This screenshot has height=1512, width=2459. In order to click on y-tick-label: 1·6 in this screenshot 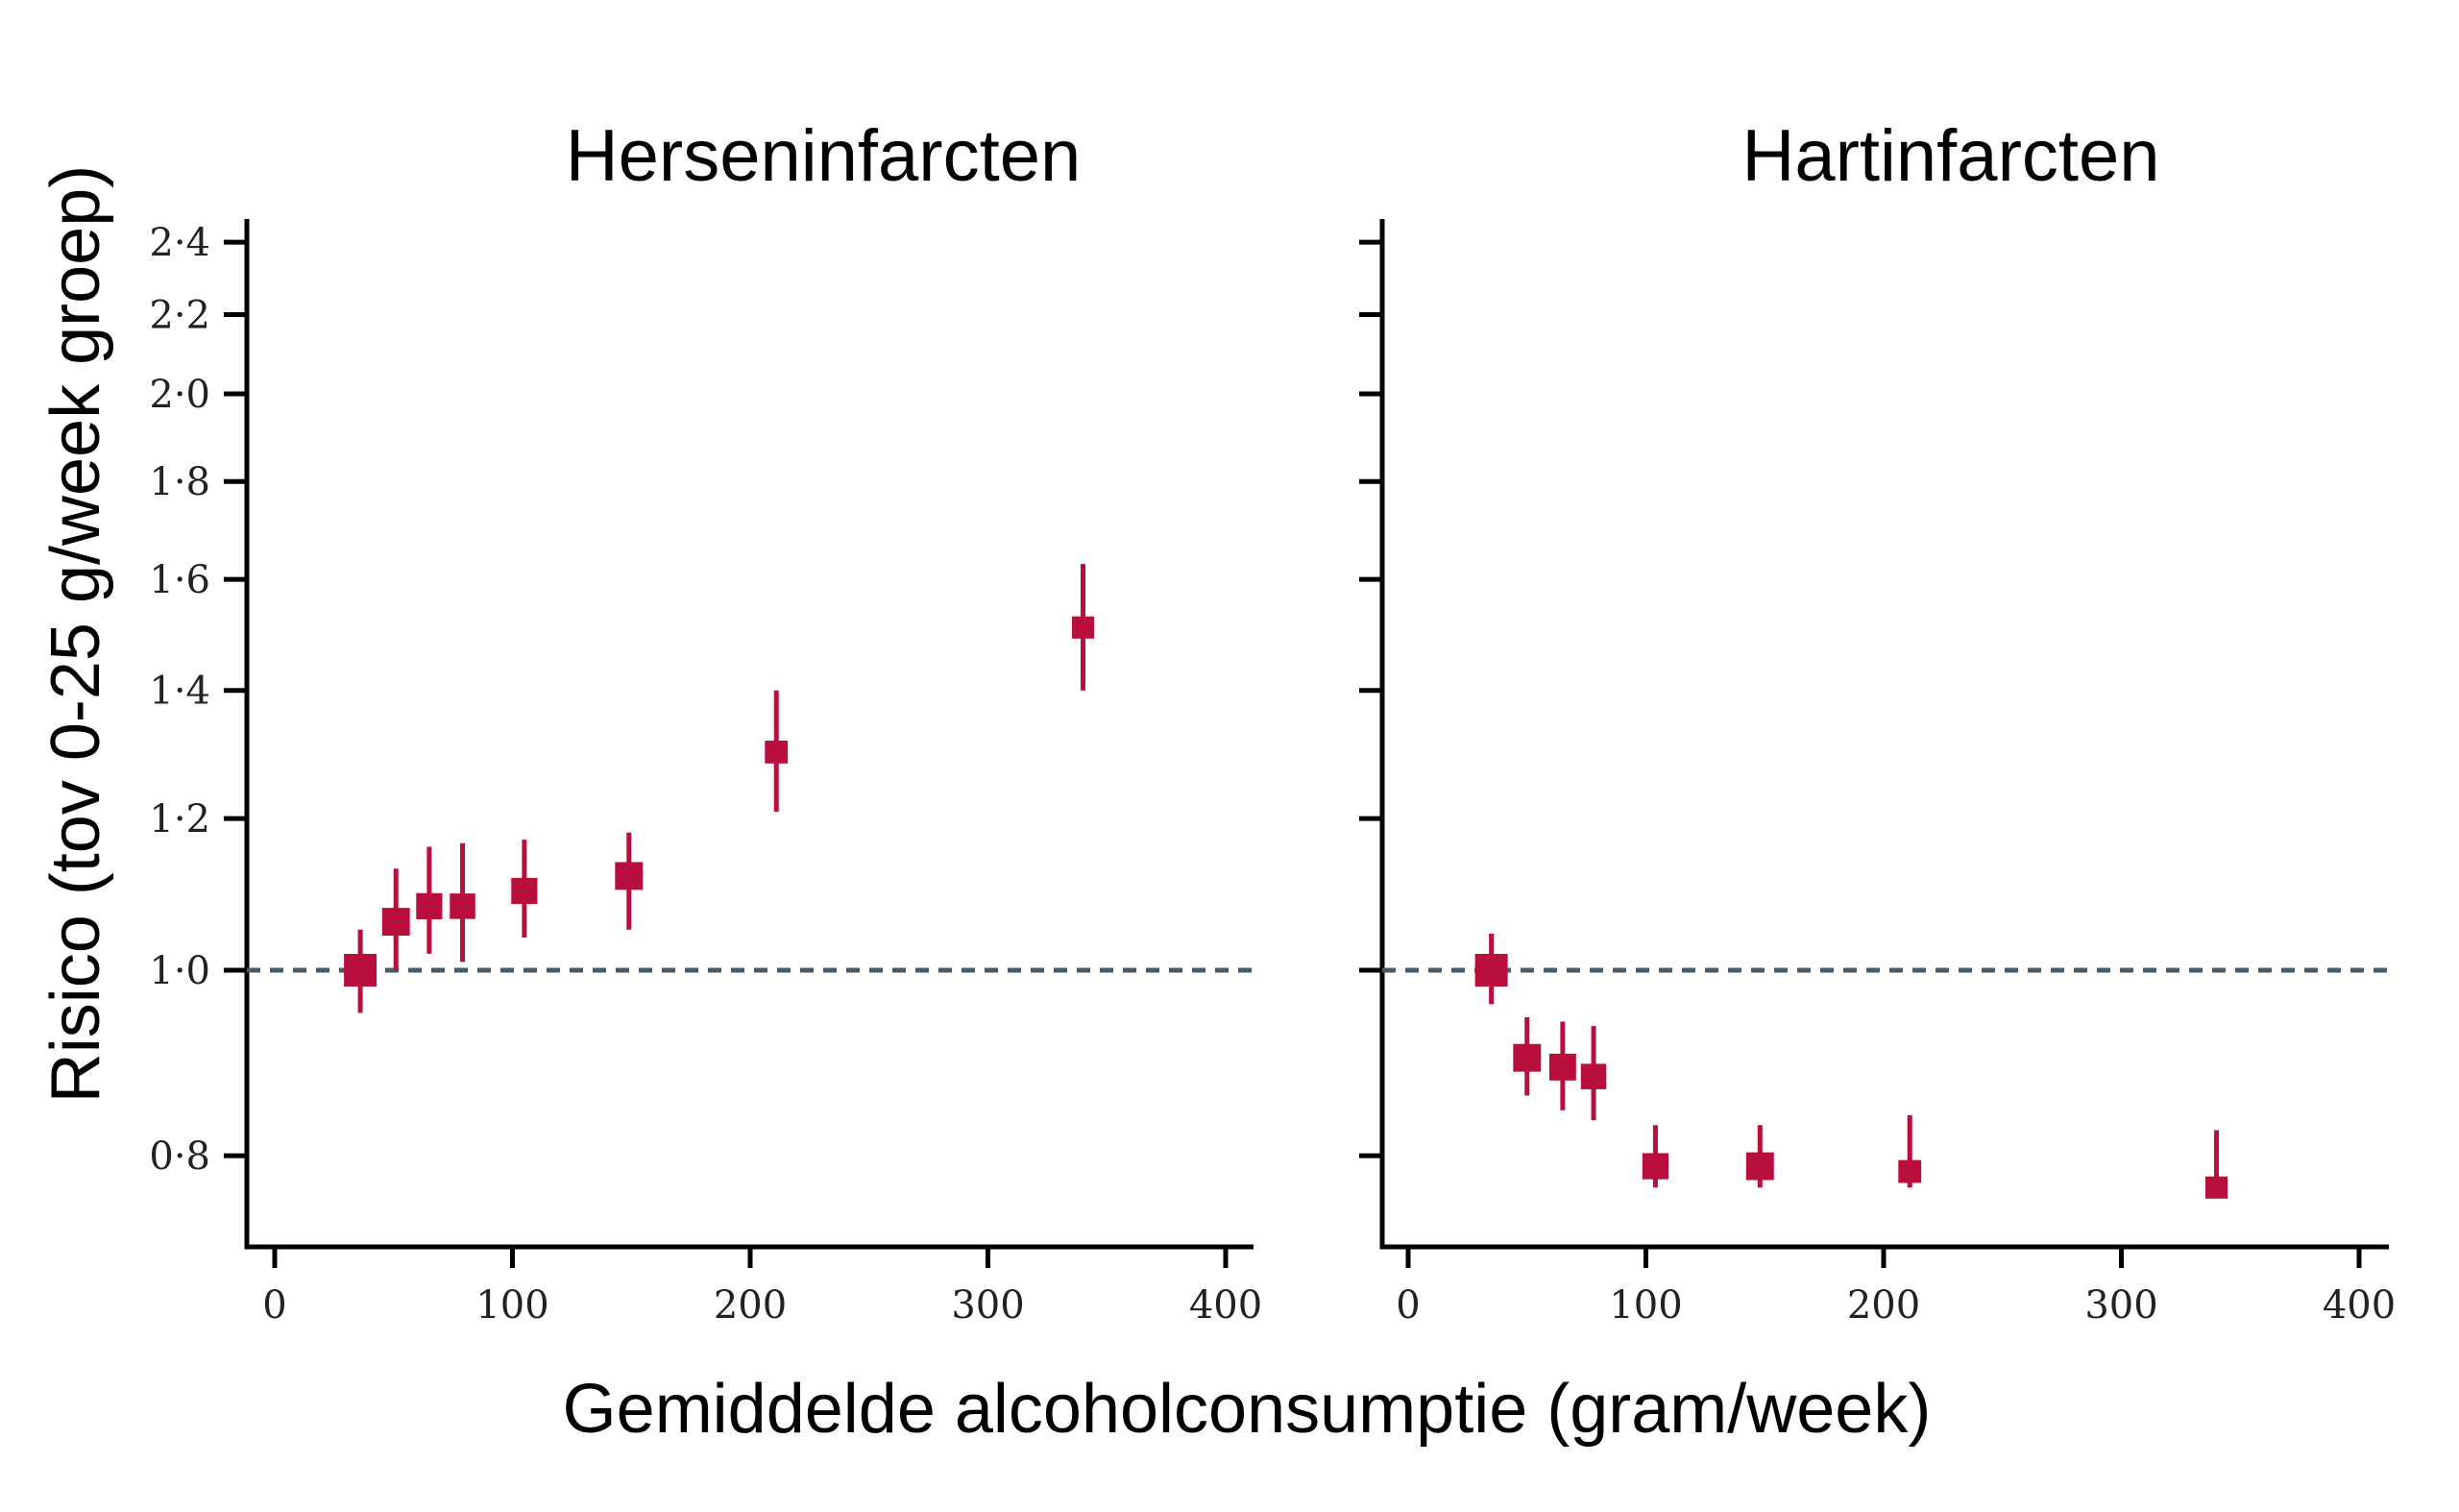, I will do `click(179, 580)`.